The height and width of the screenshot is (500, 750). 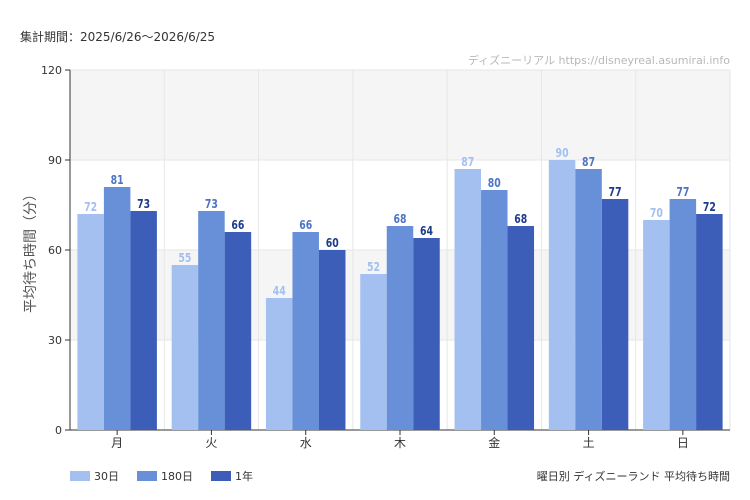 I want to click on x-tick-label: 日, so click(x=683, y=443).